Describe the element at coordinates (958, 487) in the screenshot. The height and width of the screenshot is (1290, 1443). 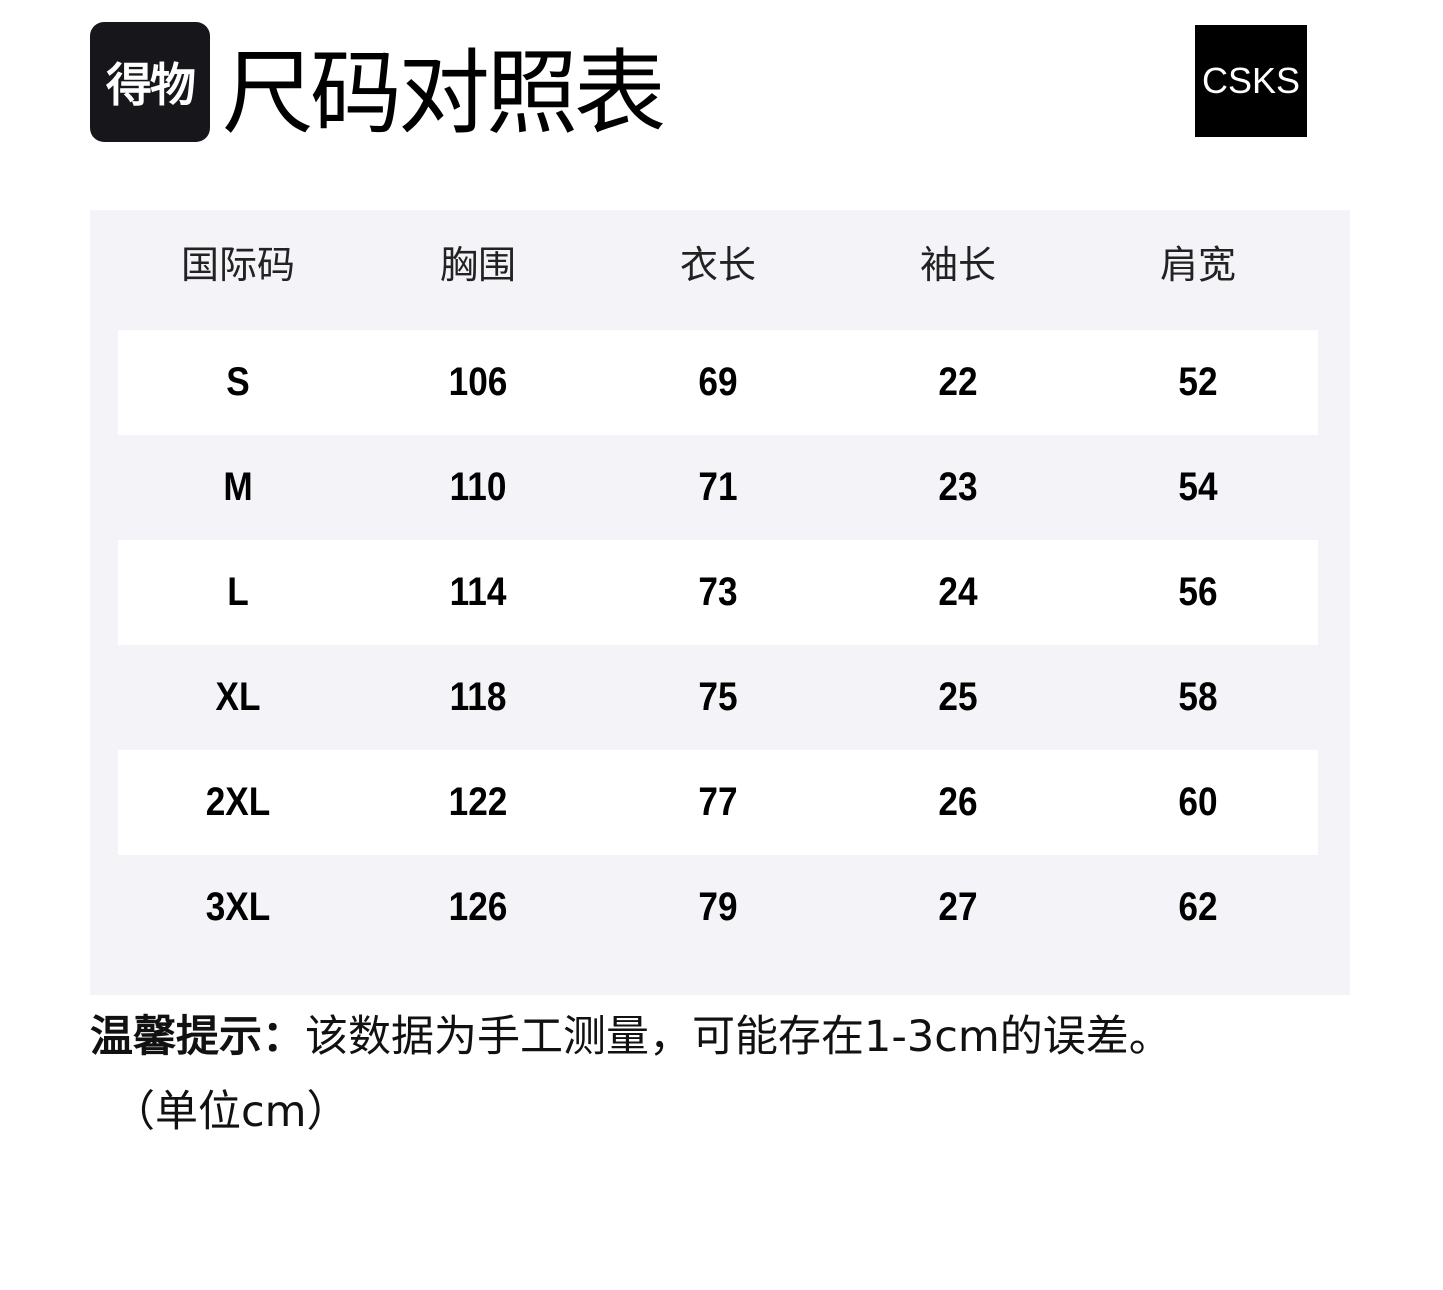
I see `table-cell: 23` at that location.